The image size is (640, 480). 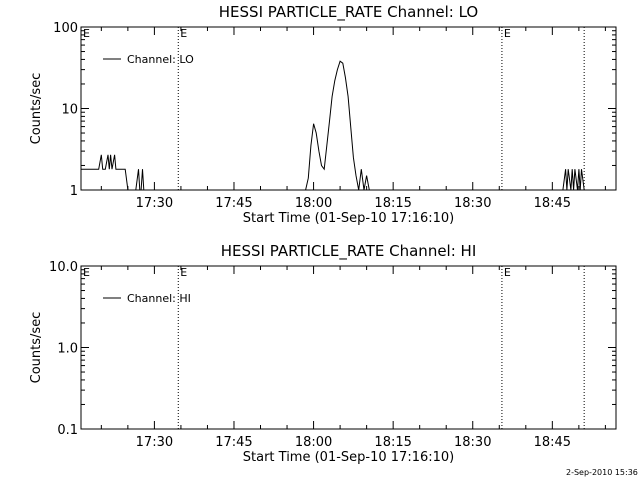 What do you see at coordinates (348, 457) in the screenshot?
I see `hi-x-axis-label: Start Time (01-Sep-10 17:16:10)` at bounding box center [348, 457].